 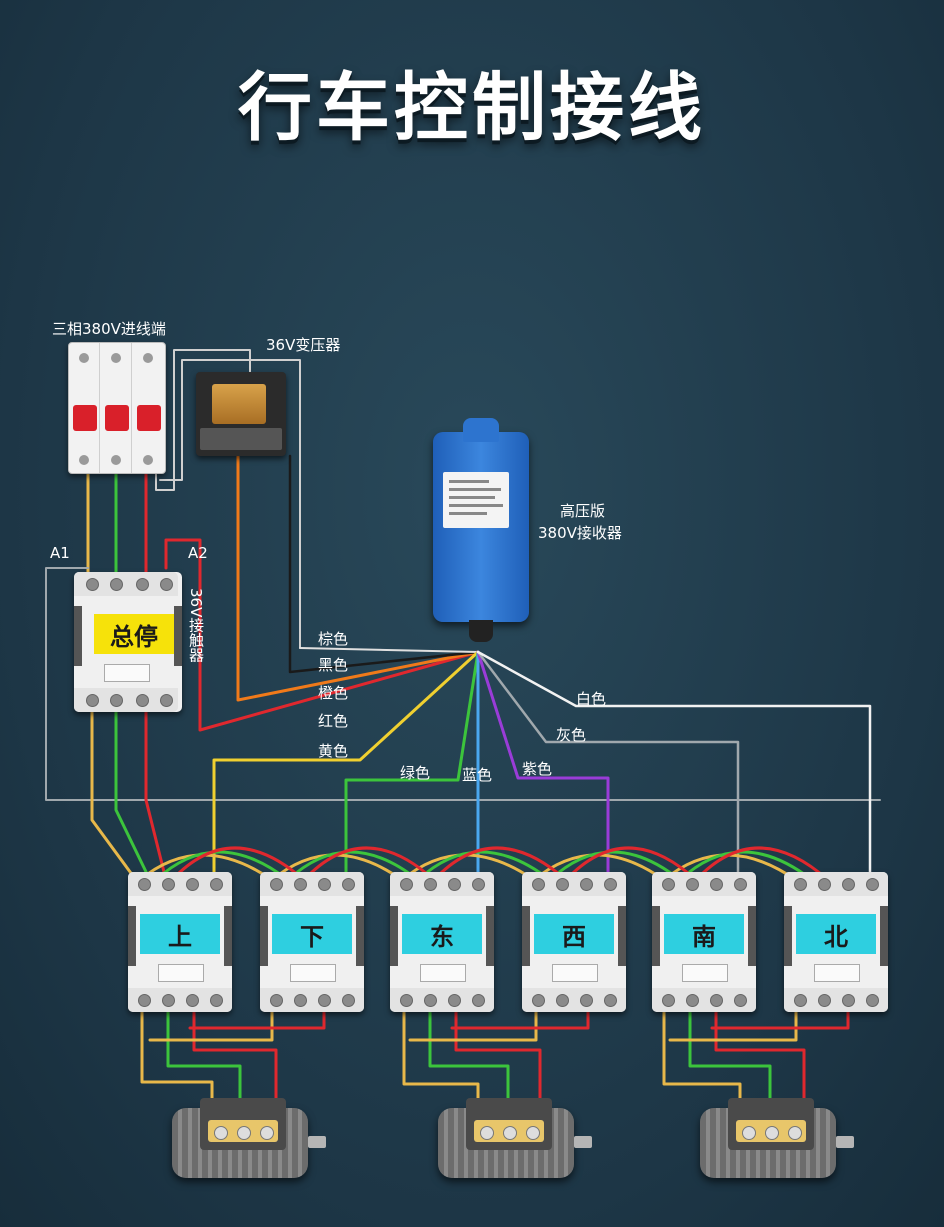 I want to click on m3-yellow-b, so click(x=733, y=1020).